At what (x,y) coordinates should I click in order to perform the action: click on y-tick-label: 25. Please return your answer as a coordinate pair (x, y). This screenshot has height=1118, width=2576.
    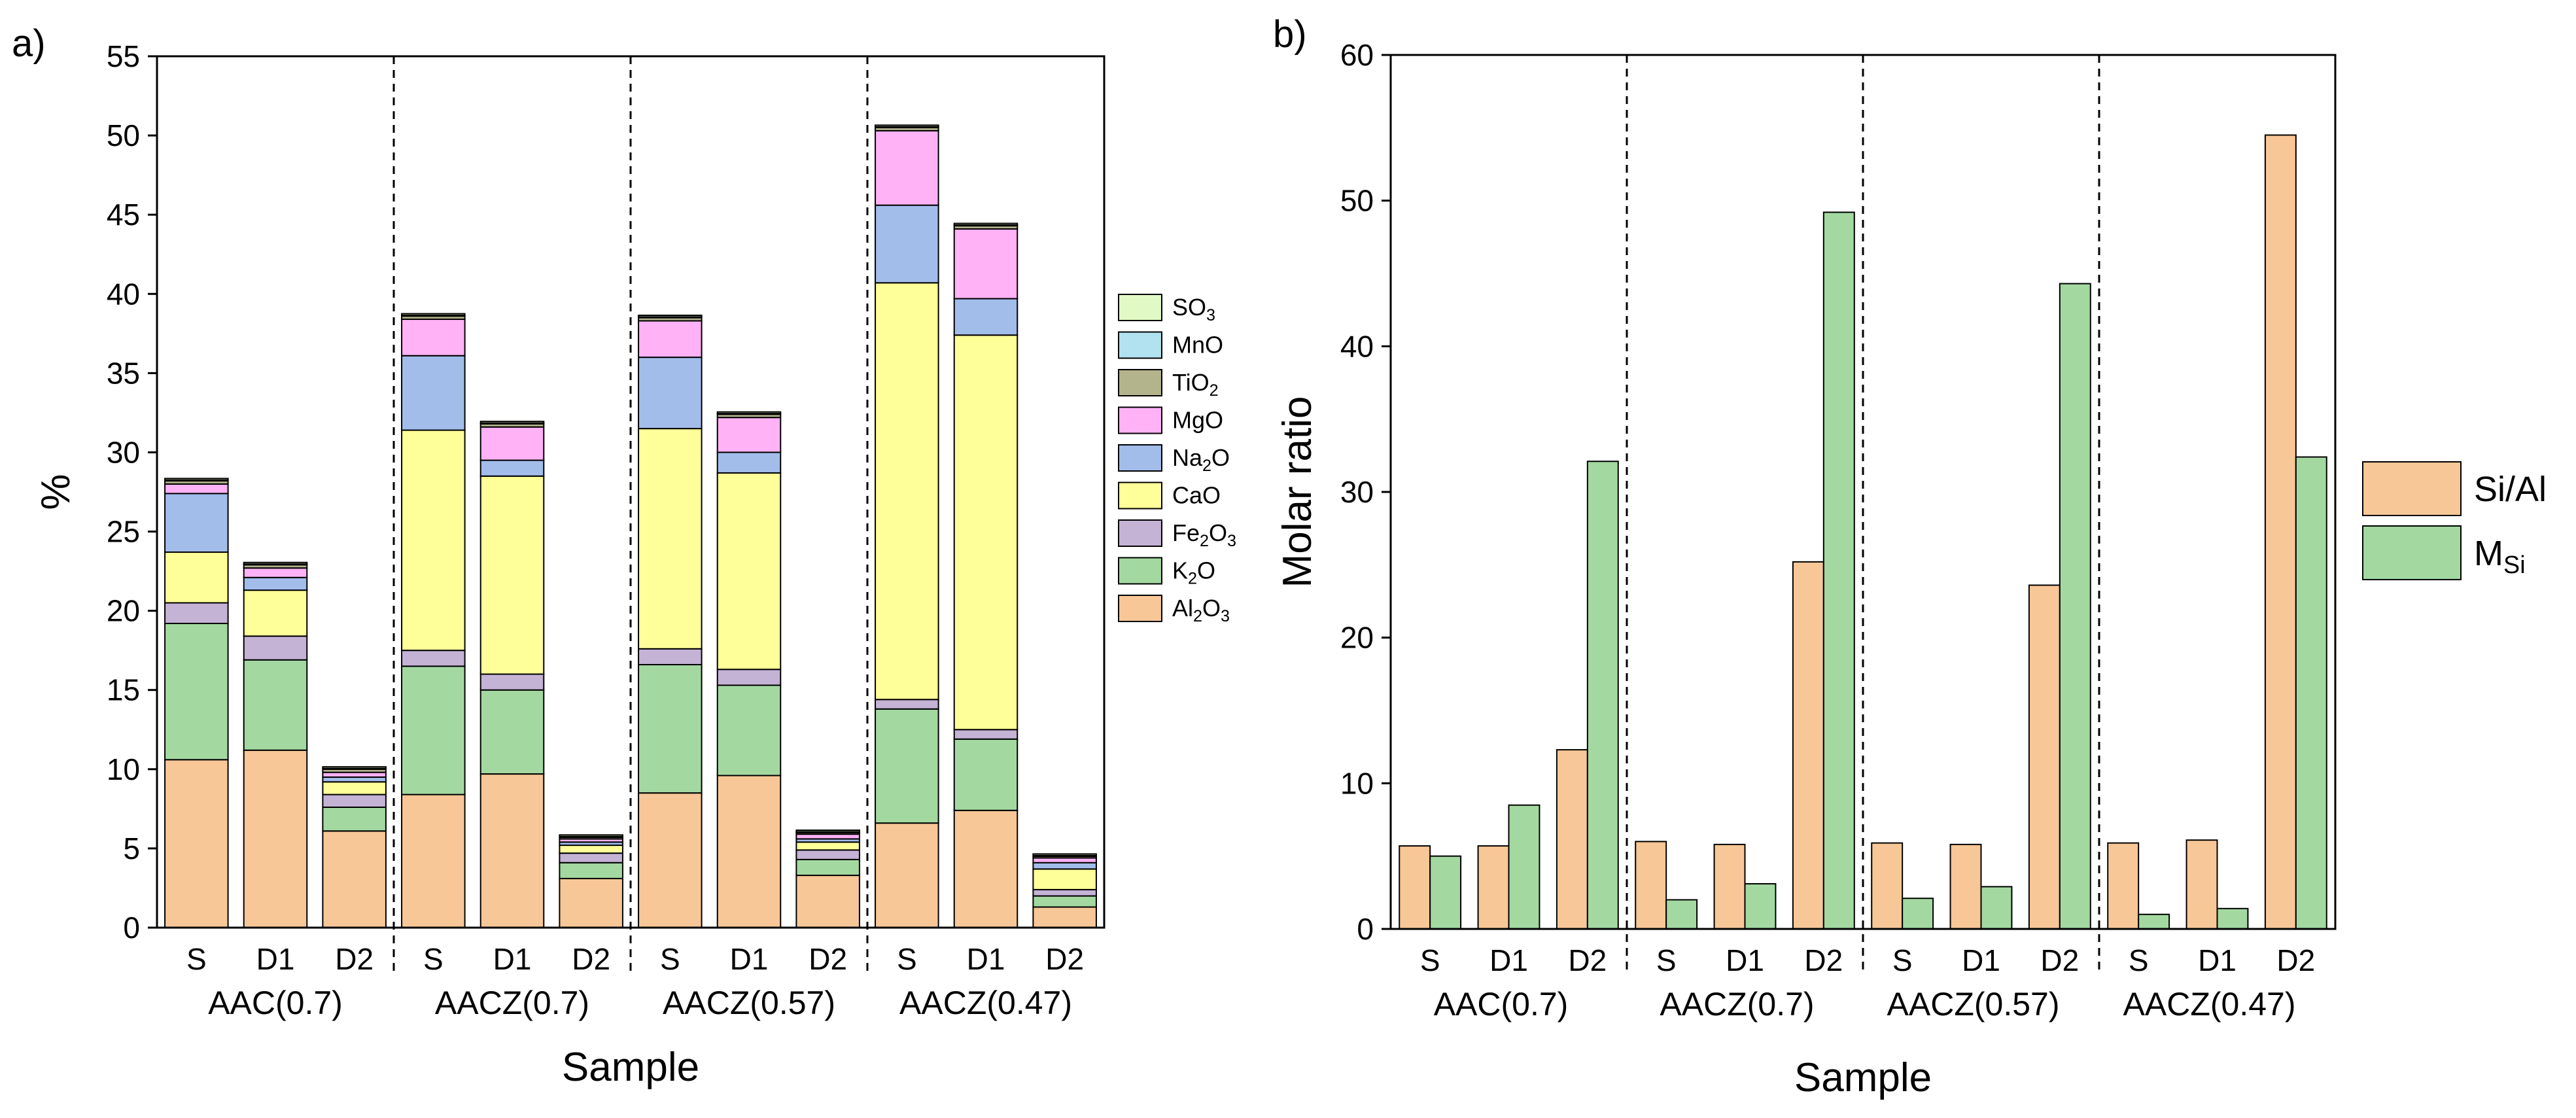
    Looking at the image, I should click on (124, 532).